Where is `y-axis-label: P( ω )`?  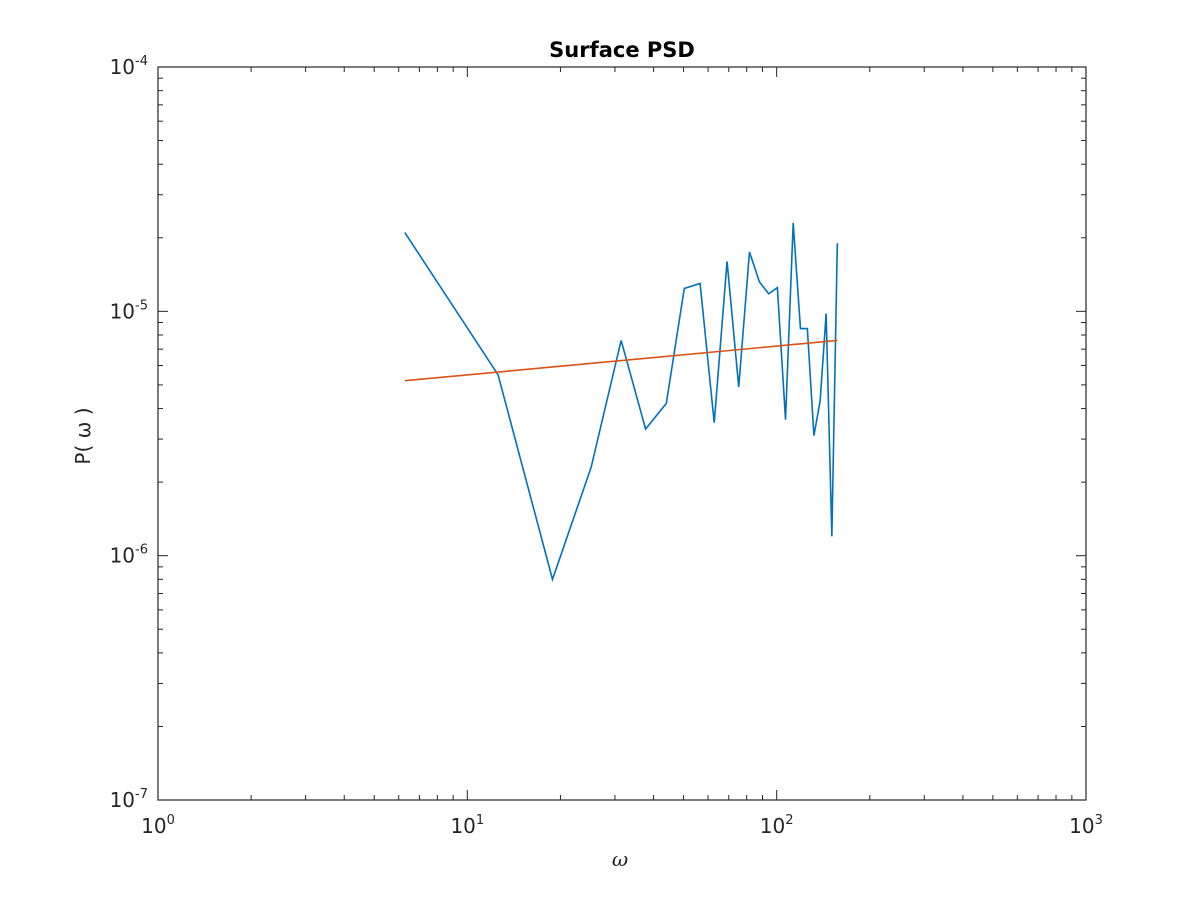
y-axis-label: P( ω ) is located at coordinates (83, 435).